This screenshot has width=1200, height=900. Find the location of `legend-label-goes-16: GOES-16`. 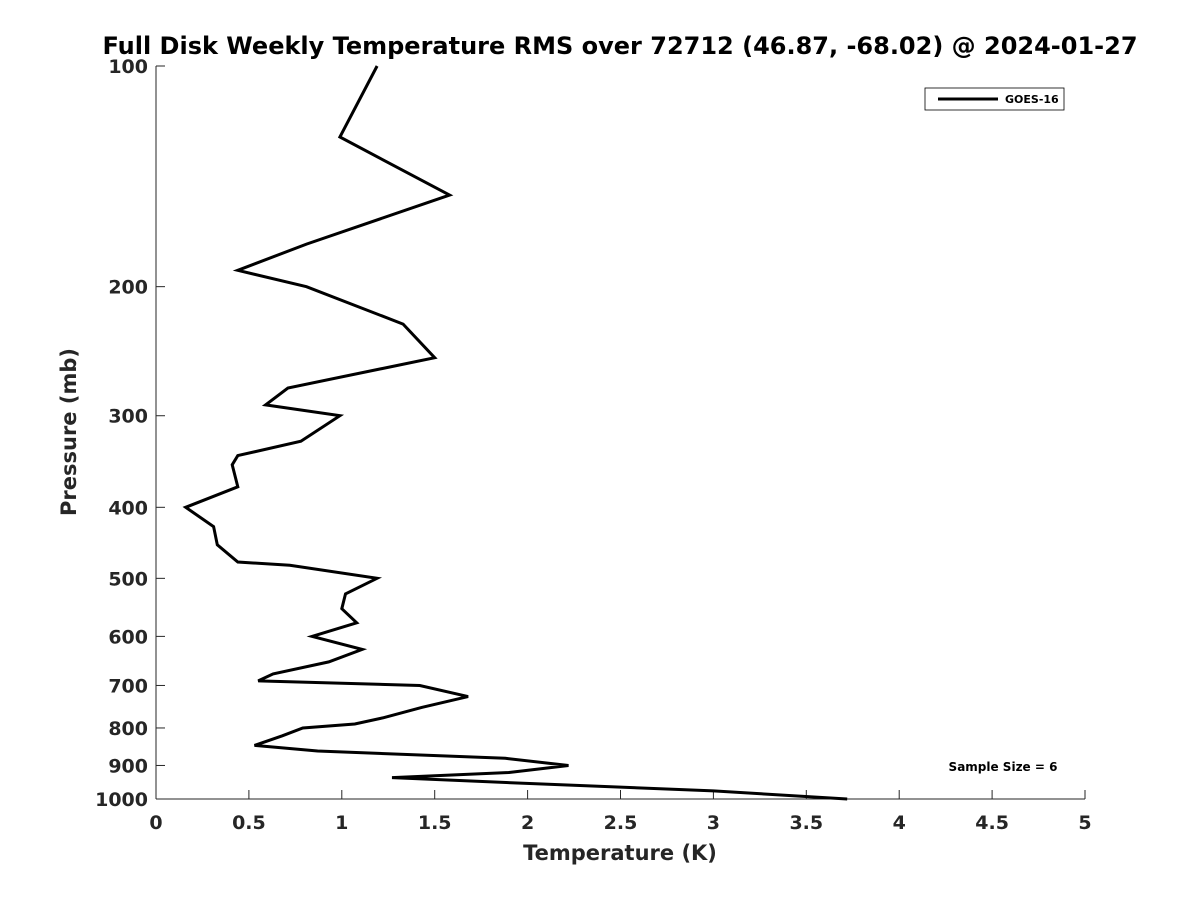

legend-label-goes-16: GOES-16 is located at coordinates (1032, 99).